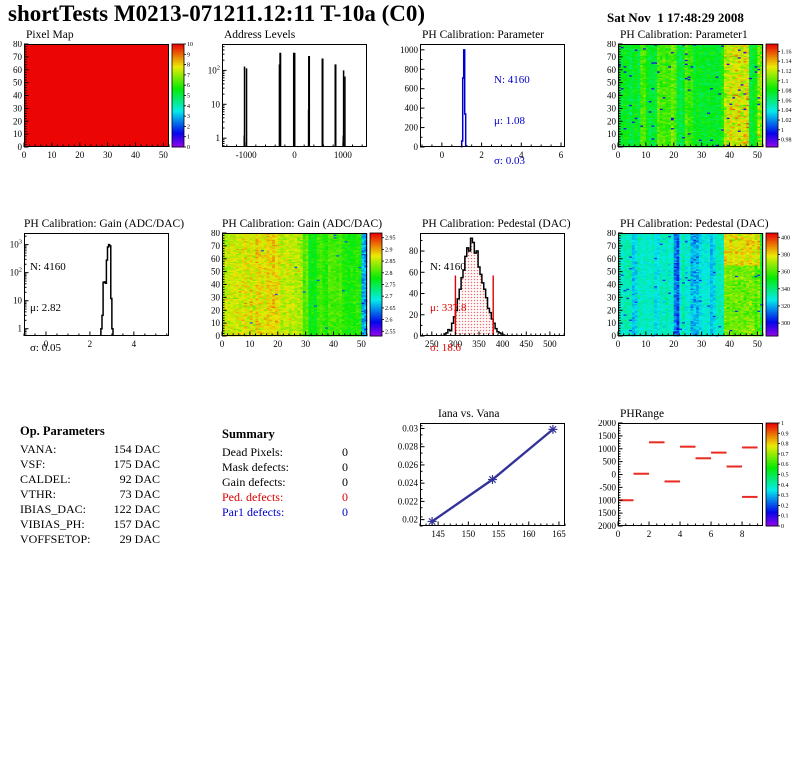  I want to click on pedestal-hist-plot, so click(496, 293).